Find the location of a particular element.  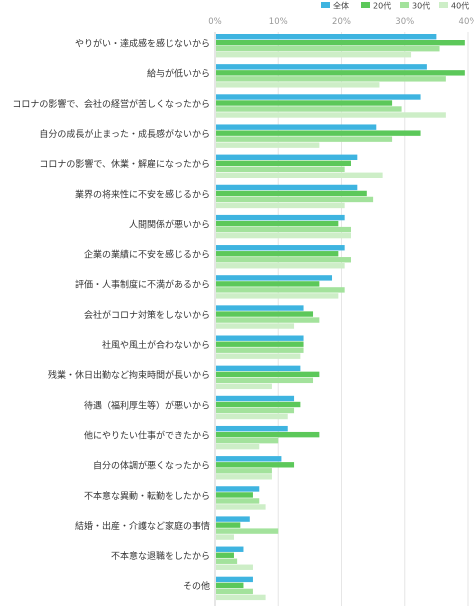

x-tick-label: 10% is located at coordinates (278, 22).